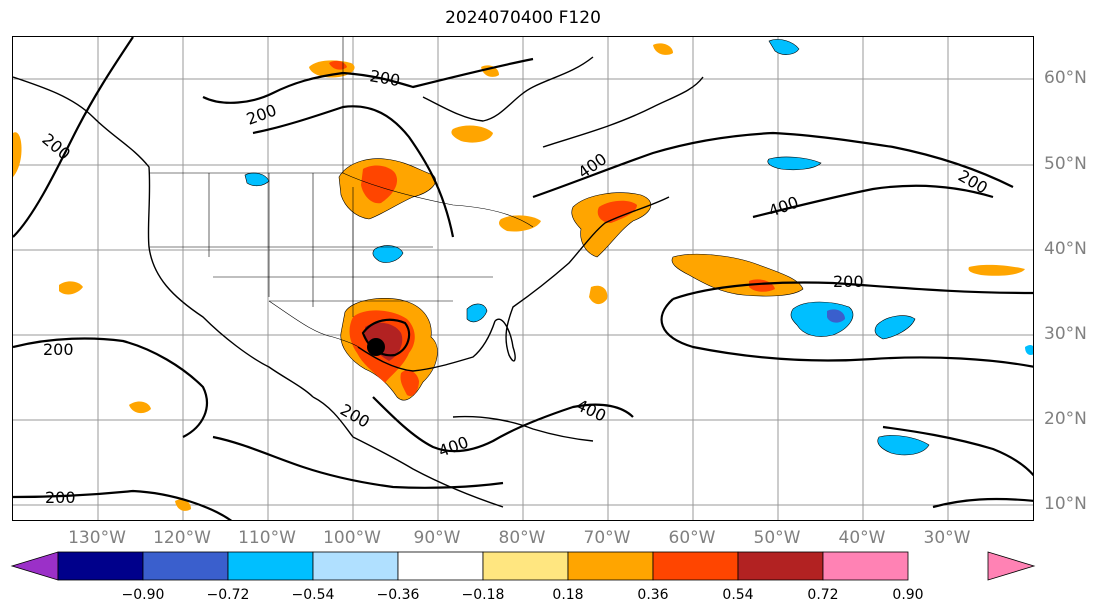 This screenshot has width=1105, height=615. I want to click on state-lines-vertical, so click(281, 245).